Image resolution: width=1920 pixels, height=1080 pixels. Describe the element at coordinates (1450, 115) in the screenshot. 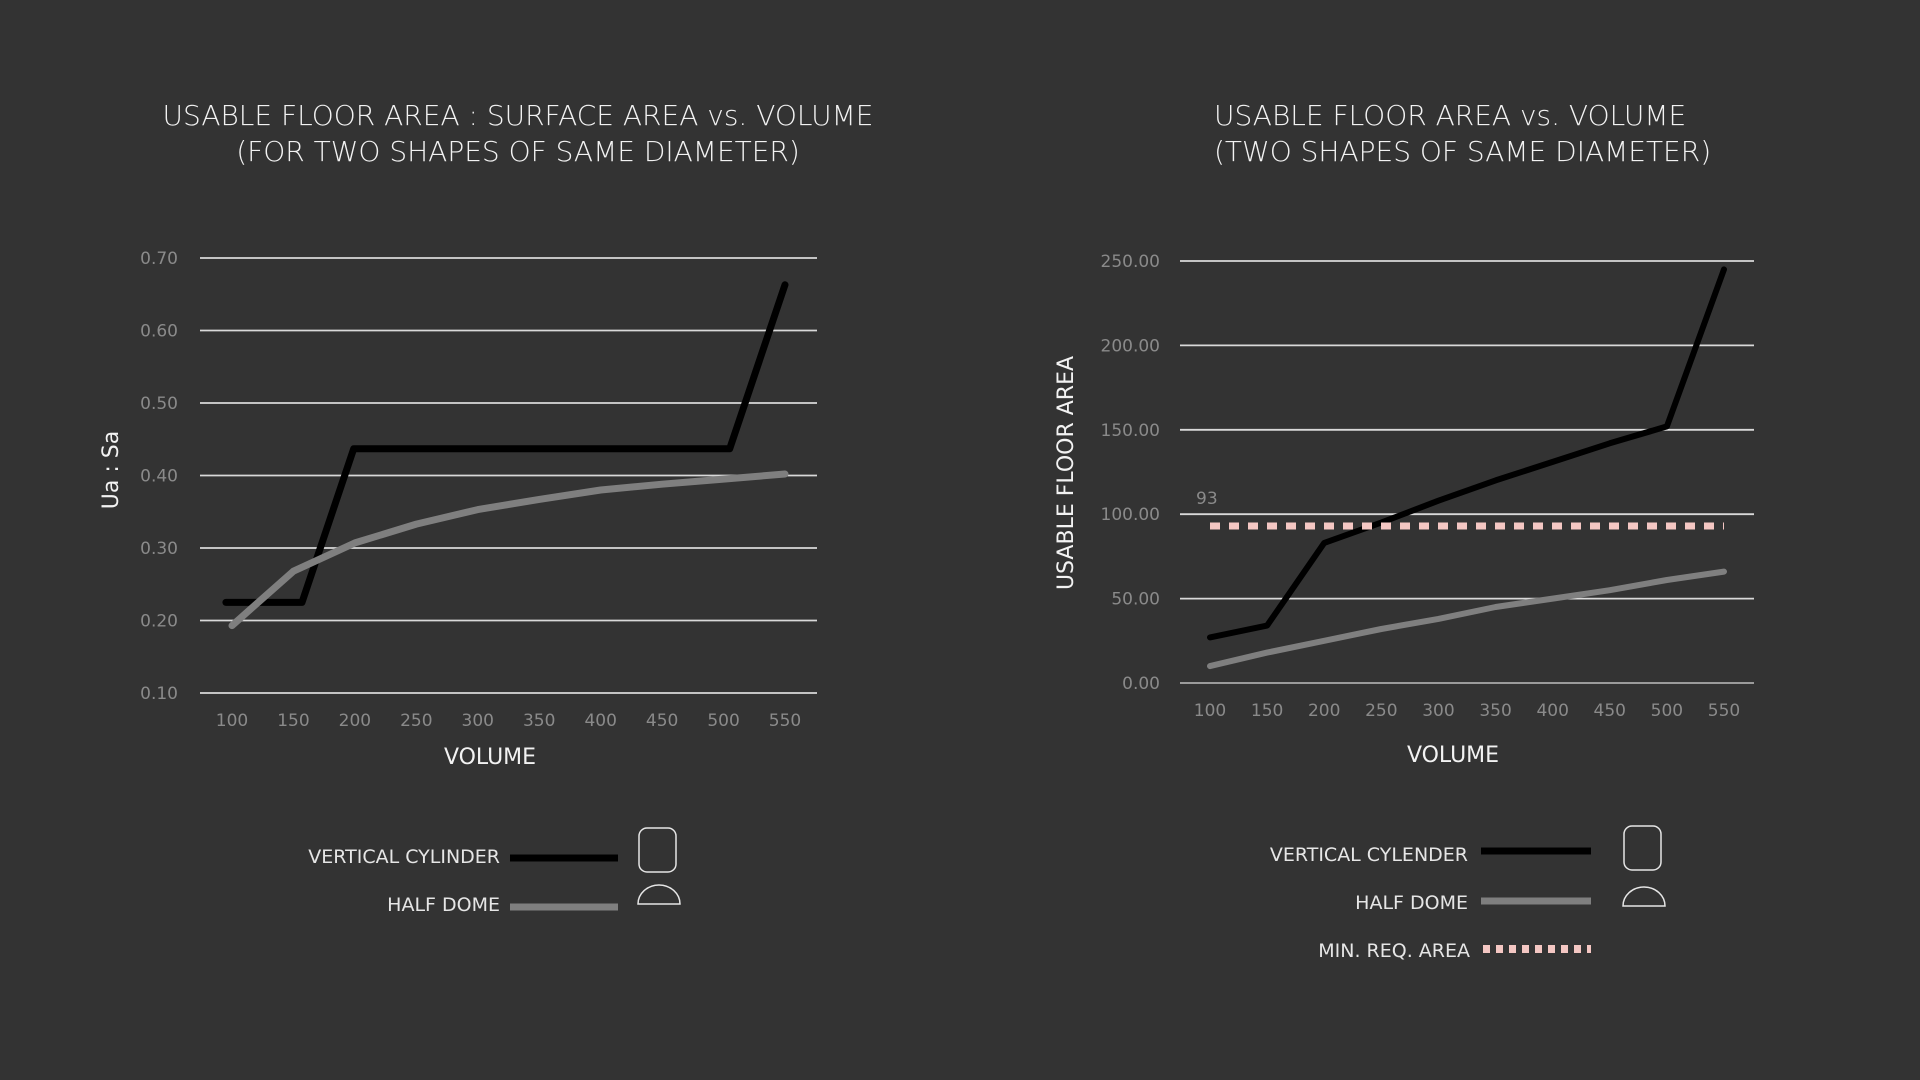

I see `chart-title-line-1: USABLE FLOOR AREA vs. VOLUME` at that location.